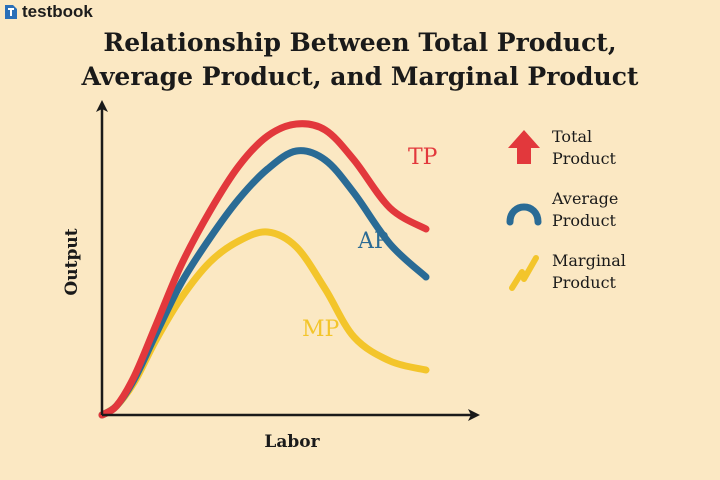 This screenshot has height=480, width=720. I want to click on yellow-zigzag-icon, so click(524, 273).